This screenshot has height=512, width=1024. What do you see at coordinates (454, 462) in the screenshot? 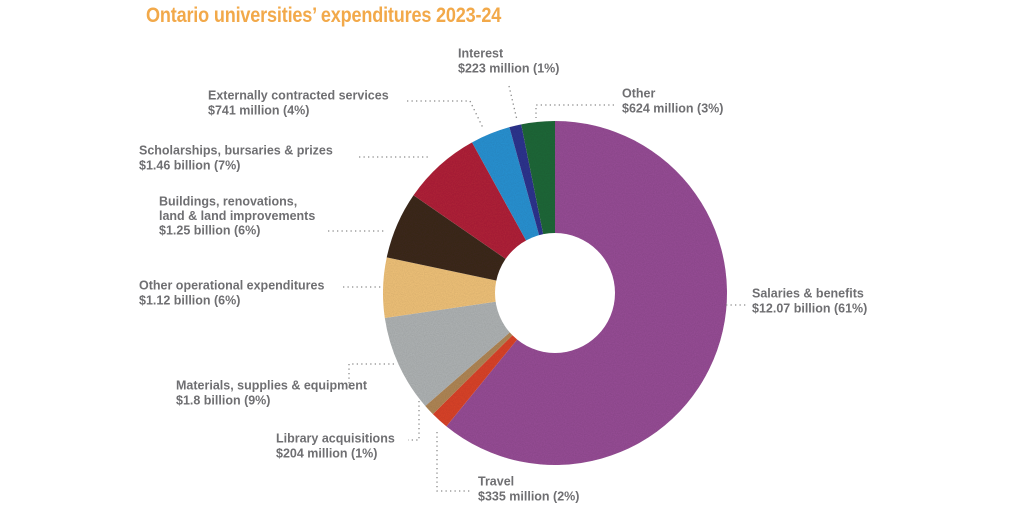
I see `leader-line-travel` at bounding box center [454, 462].